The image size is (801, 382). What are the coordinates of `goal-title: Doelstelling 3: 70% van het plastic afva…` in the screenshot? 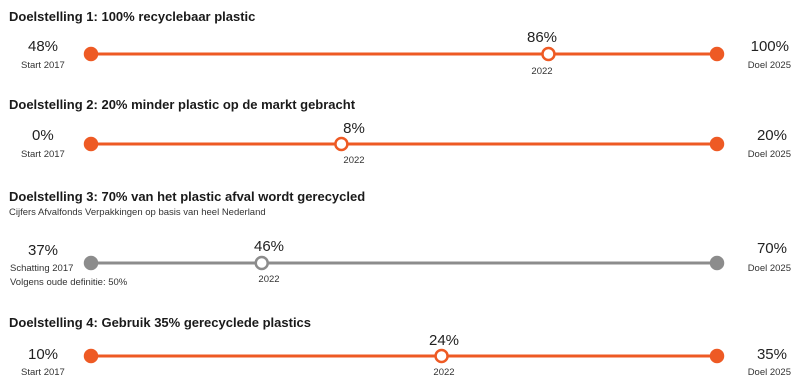 It's located at (187, 196).